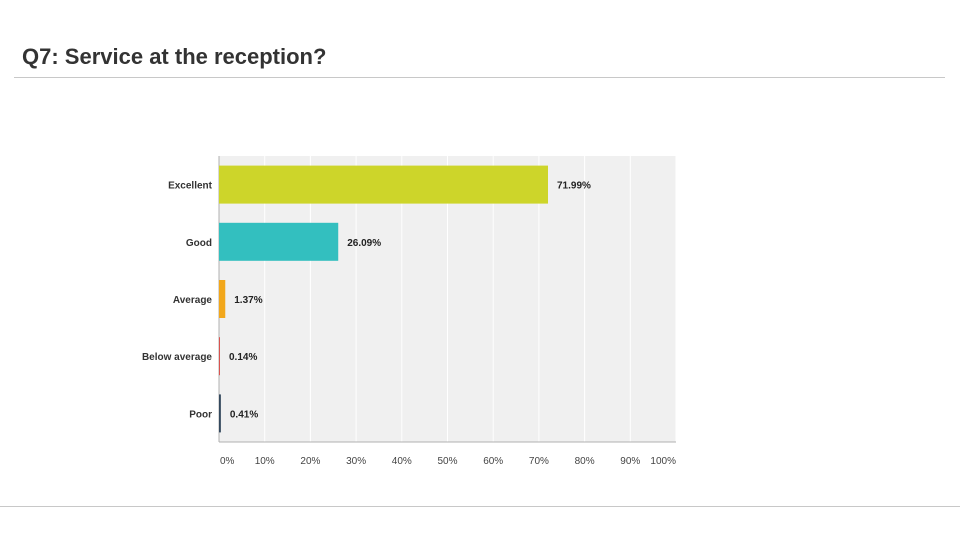 This screenshot has width=960, height=540. What do you see at coordinates (356, 461) in the screenshot?
I see `x-tick-label: 30%` at bounding box center [356, 461].